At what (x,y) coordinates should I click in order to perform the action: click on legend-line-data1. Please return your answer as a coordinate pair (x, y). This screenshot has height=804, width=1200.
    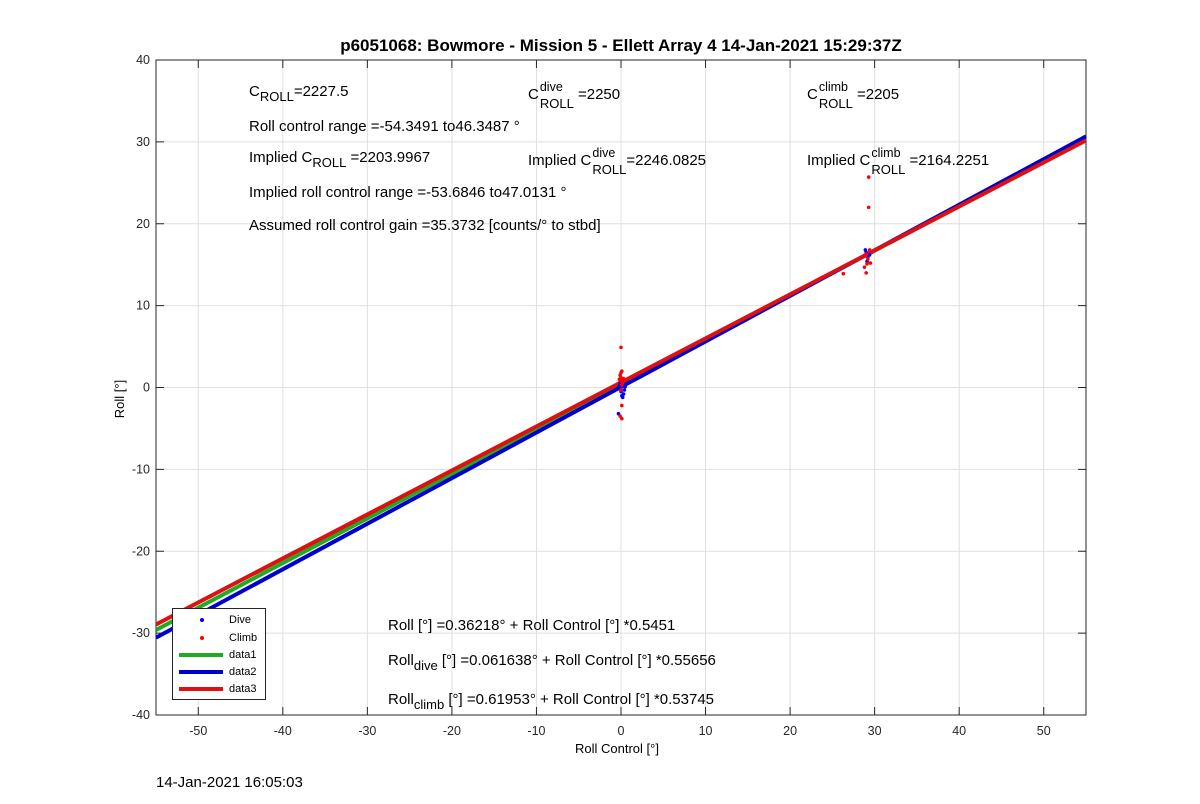
    Looking at the image, I should click on (201, 655).